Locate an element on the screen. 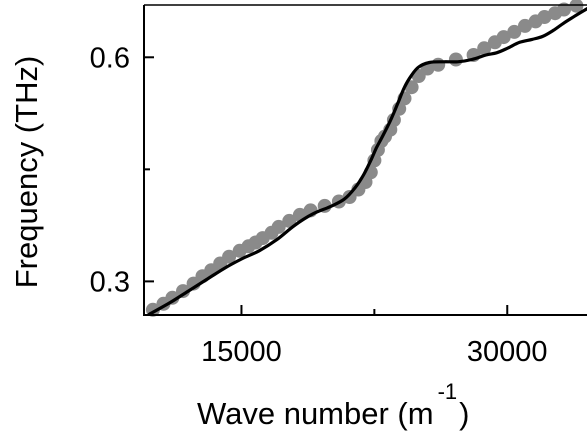 This screenshot has width=587, height=437. x-axis-label: Wave number (m-1) is located at coordinates (333, 405).